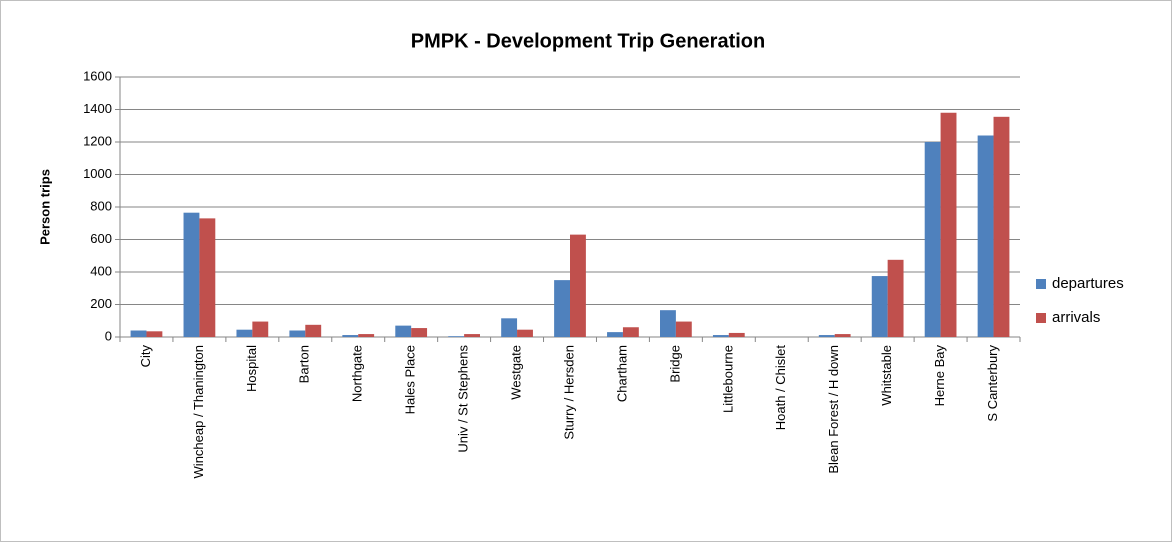 The height and width of the screenshot is (542, 1172). Describe the element at coordinates (97, 140) in the screenshot. I see `y-tick-label: 1200` at that location.